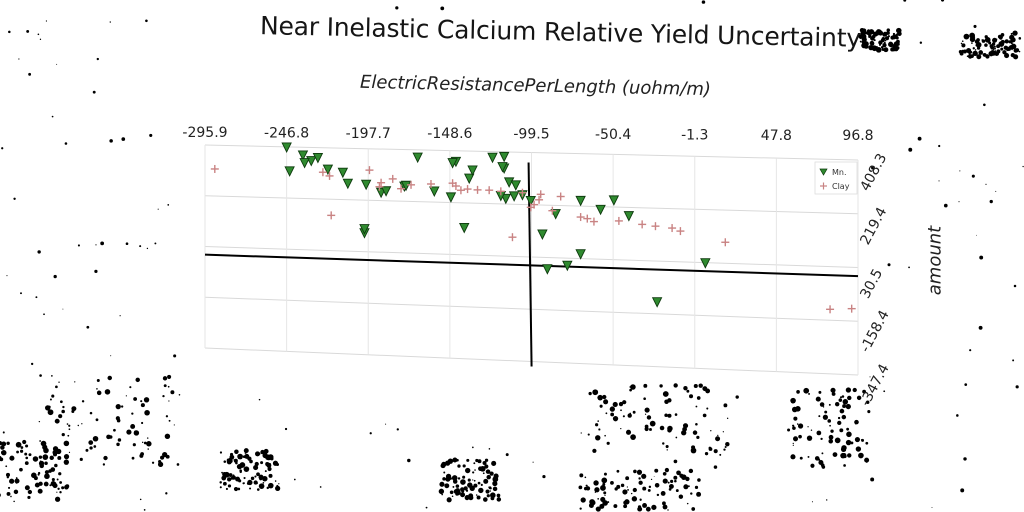  I want to click on y-tick-label: 219.4, so click(873, 226).